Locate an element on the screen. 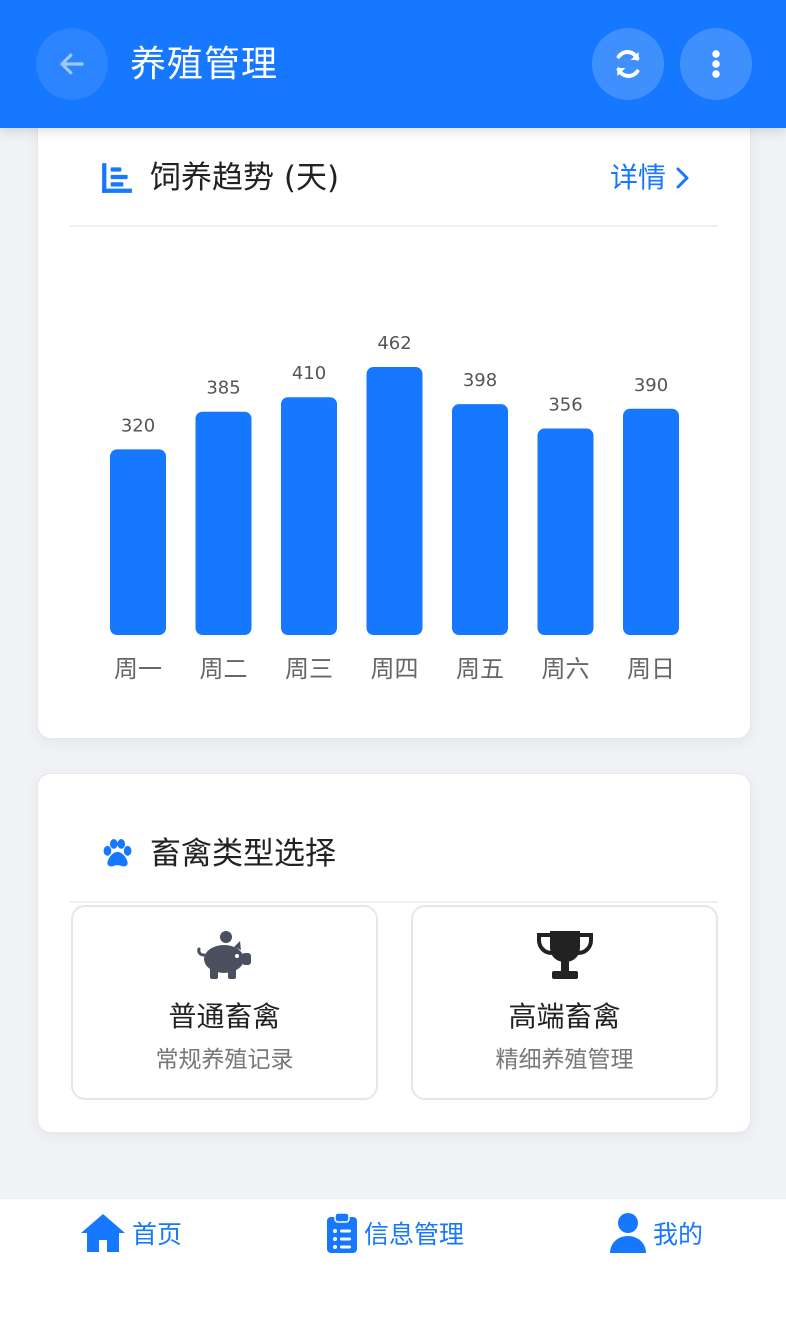  nav-label: 首页 is located at coordinates (157, 1234).